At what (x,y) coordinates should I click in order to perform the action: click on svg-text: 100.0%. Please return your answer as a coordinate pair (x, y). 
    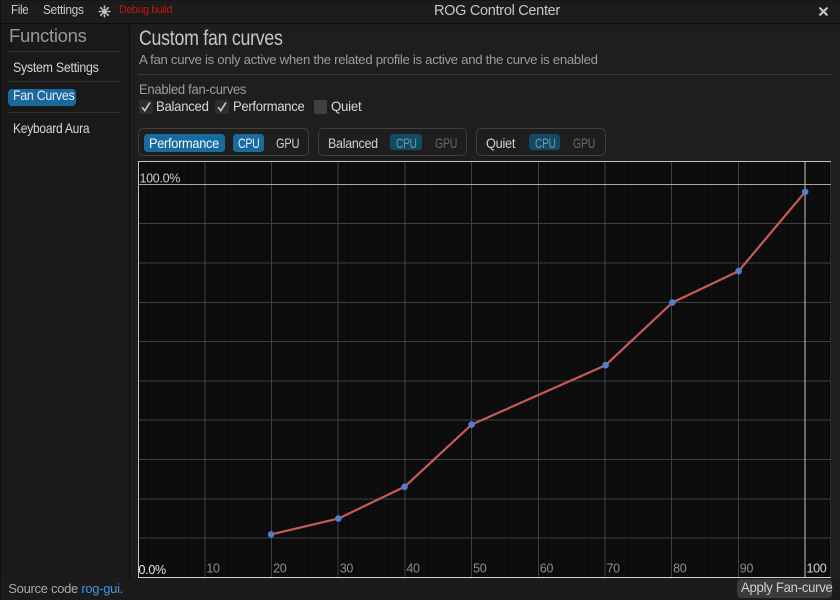
    Looking at the image, I should click on (160, 179).